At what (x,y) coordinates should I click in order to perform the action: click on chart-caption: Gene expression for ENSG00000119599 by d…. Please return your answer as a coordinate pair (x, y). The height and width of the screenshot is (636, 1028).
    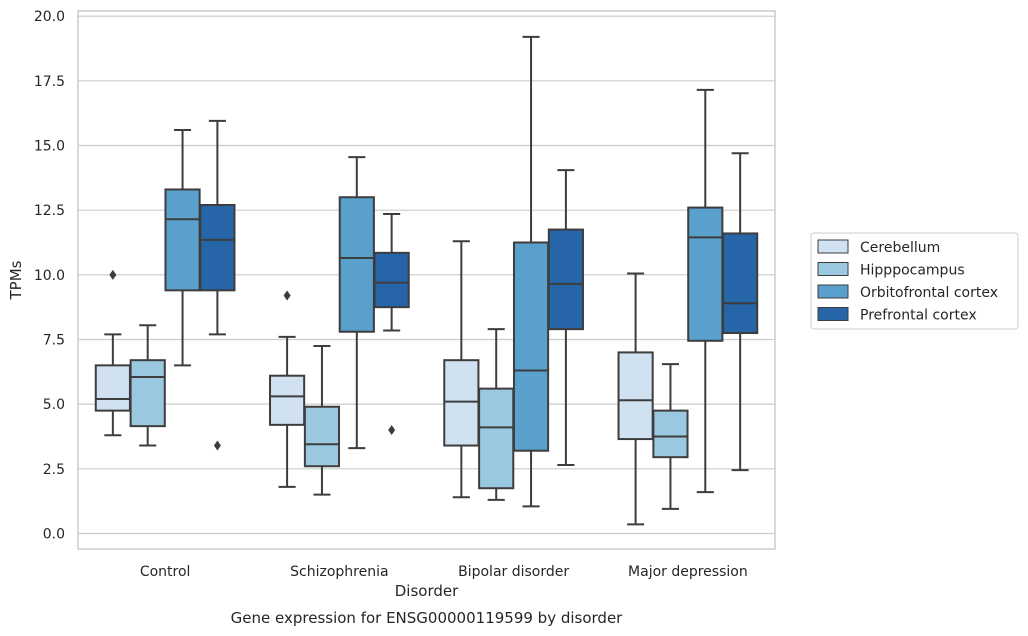
    Looking at the image, I should click on (427, 618).